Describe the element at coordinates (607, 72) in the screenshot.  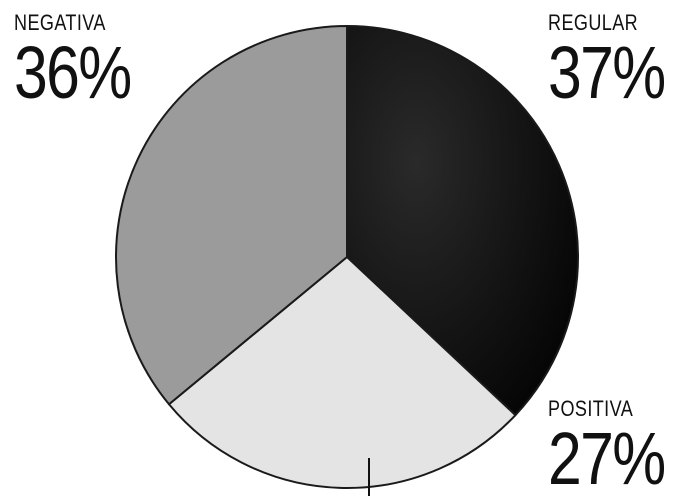
I see `slice-value-regular: 37%` at that location.